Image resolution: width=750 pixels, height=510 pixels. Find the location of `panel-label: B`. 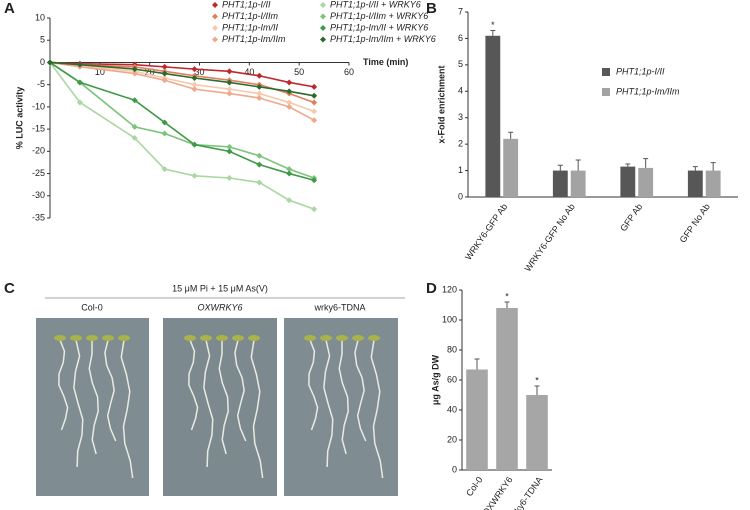

panel-label: B is located at coordinates (431, 8).